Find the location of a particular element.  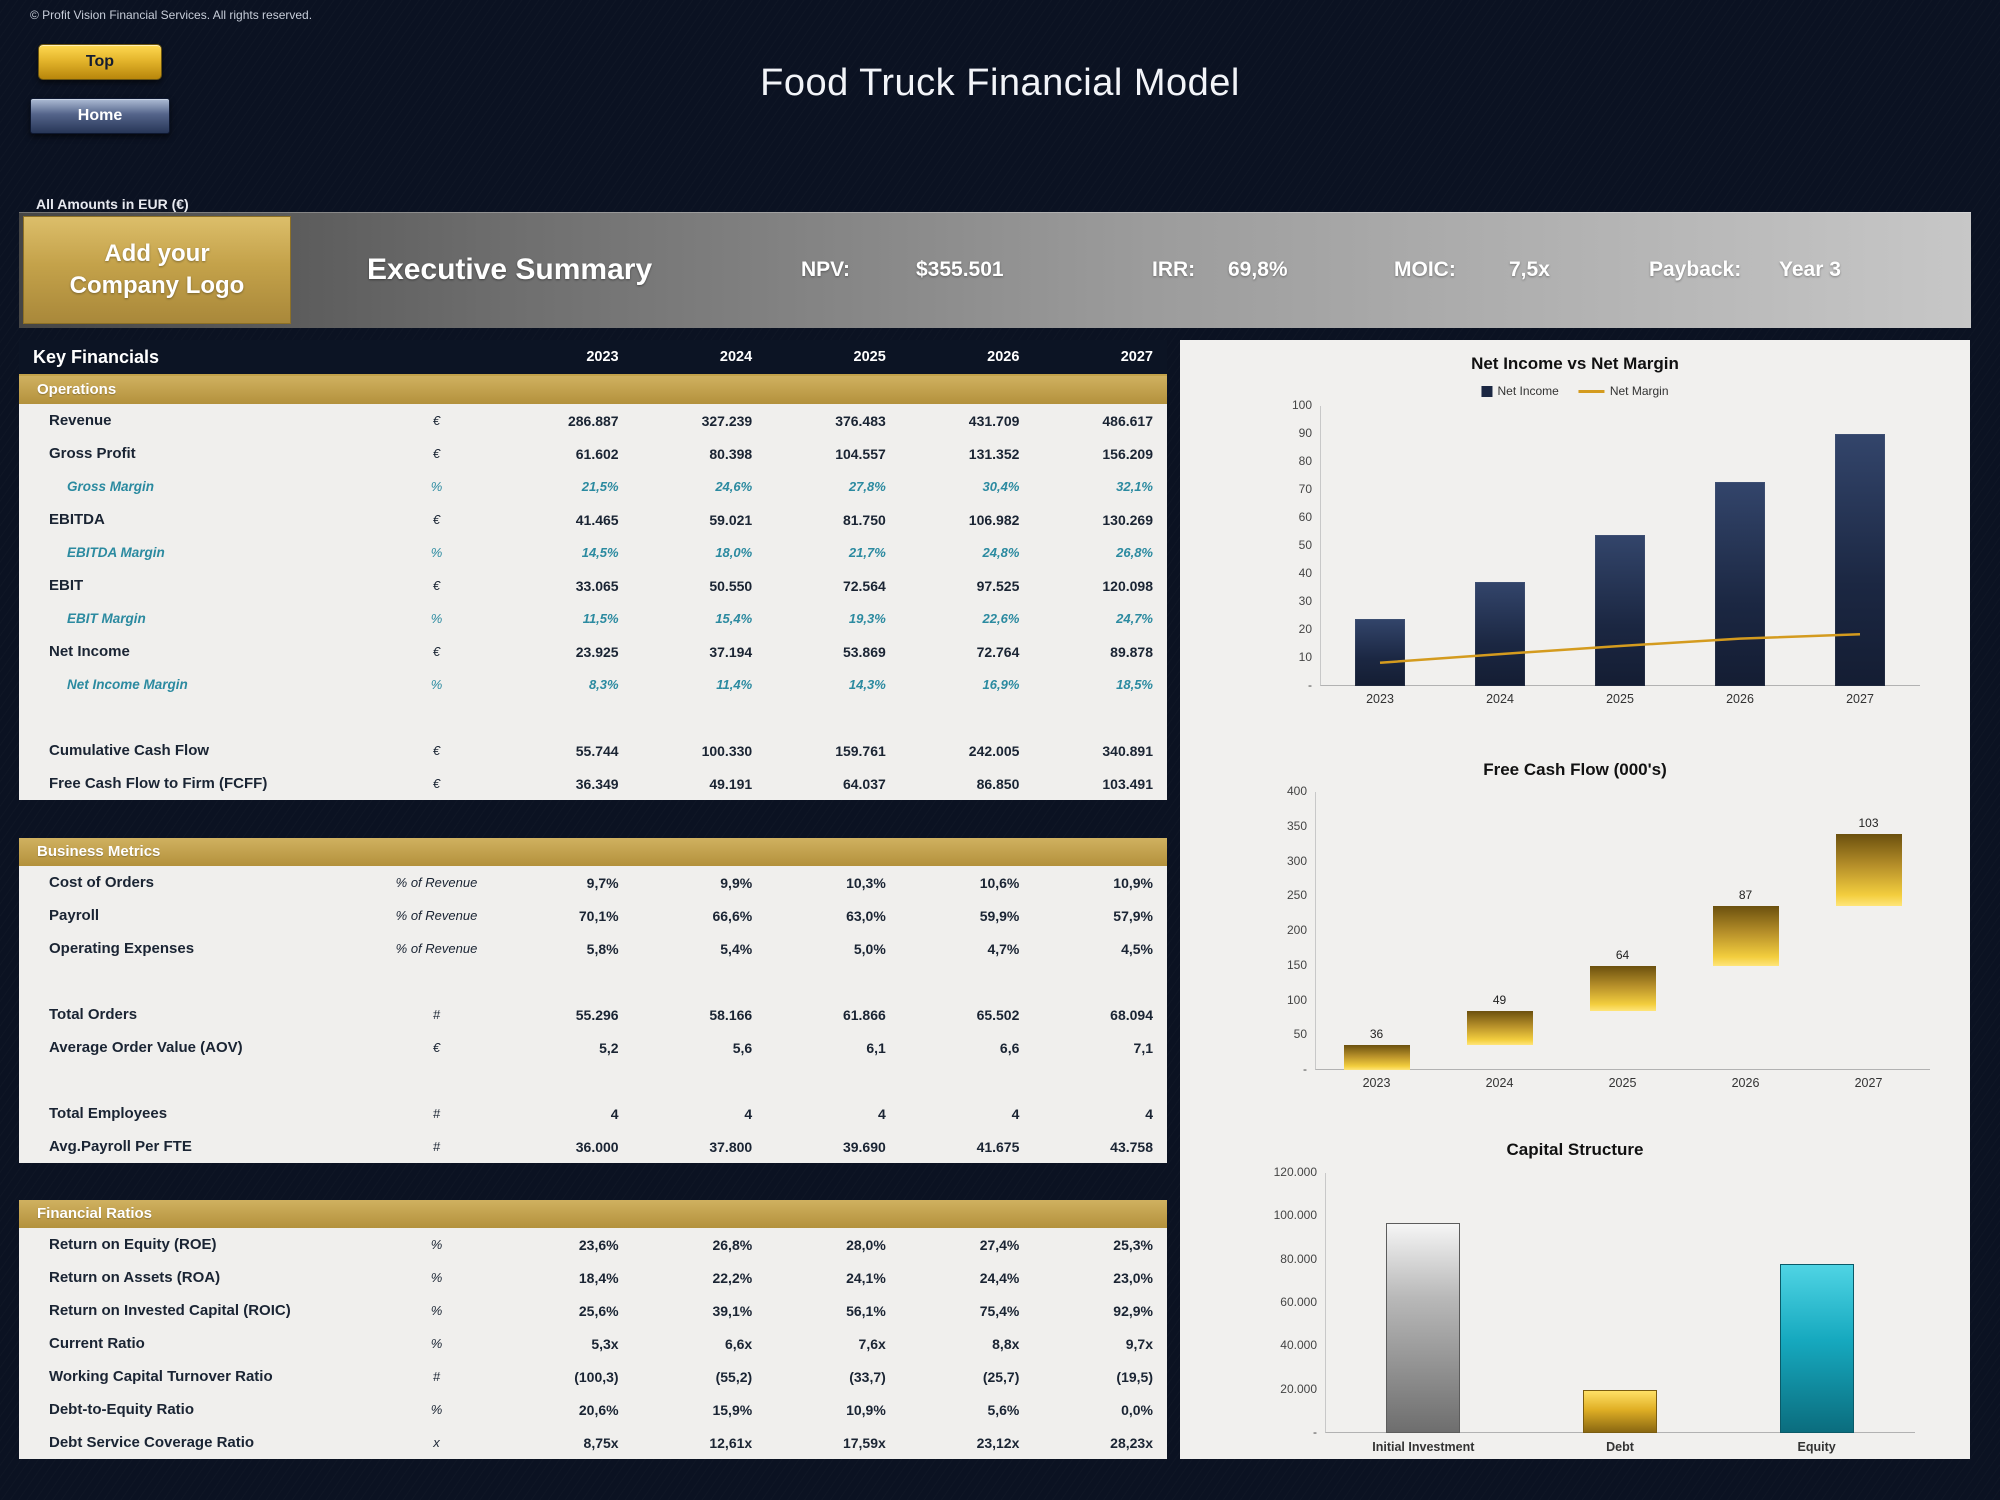

x-axis-label: 2024 is located at coordinates (1500, 699).